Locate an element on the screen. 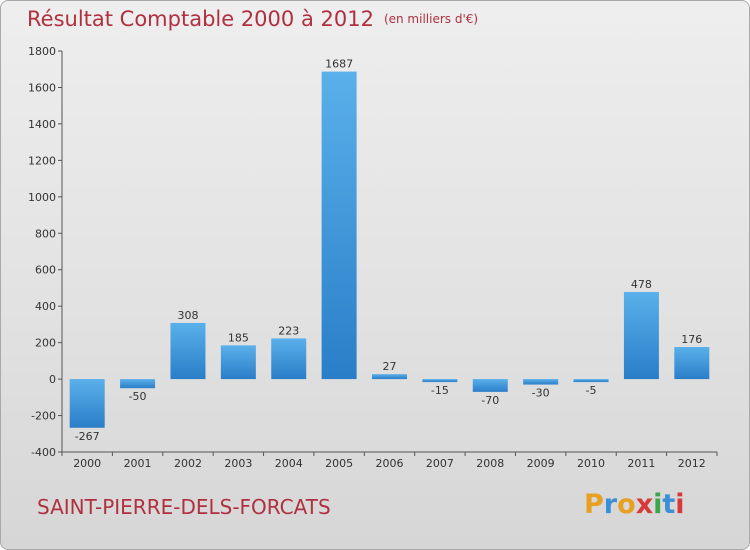 This screenshot has width=750, height=550. x-tick-label: 2000 is located at coordinates (87, 463).